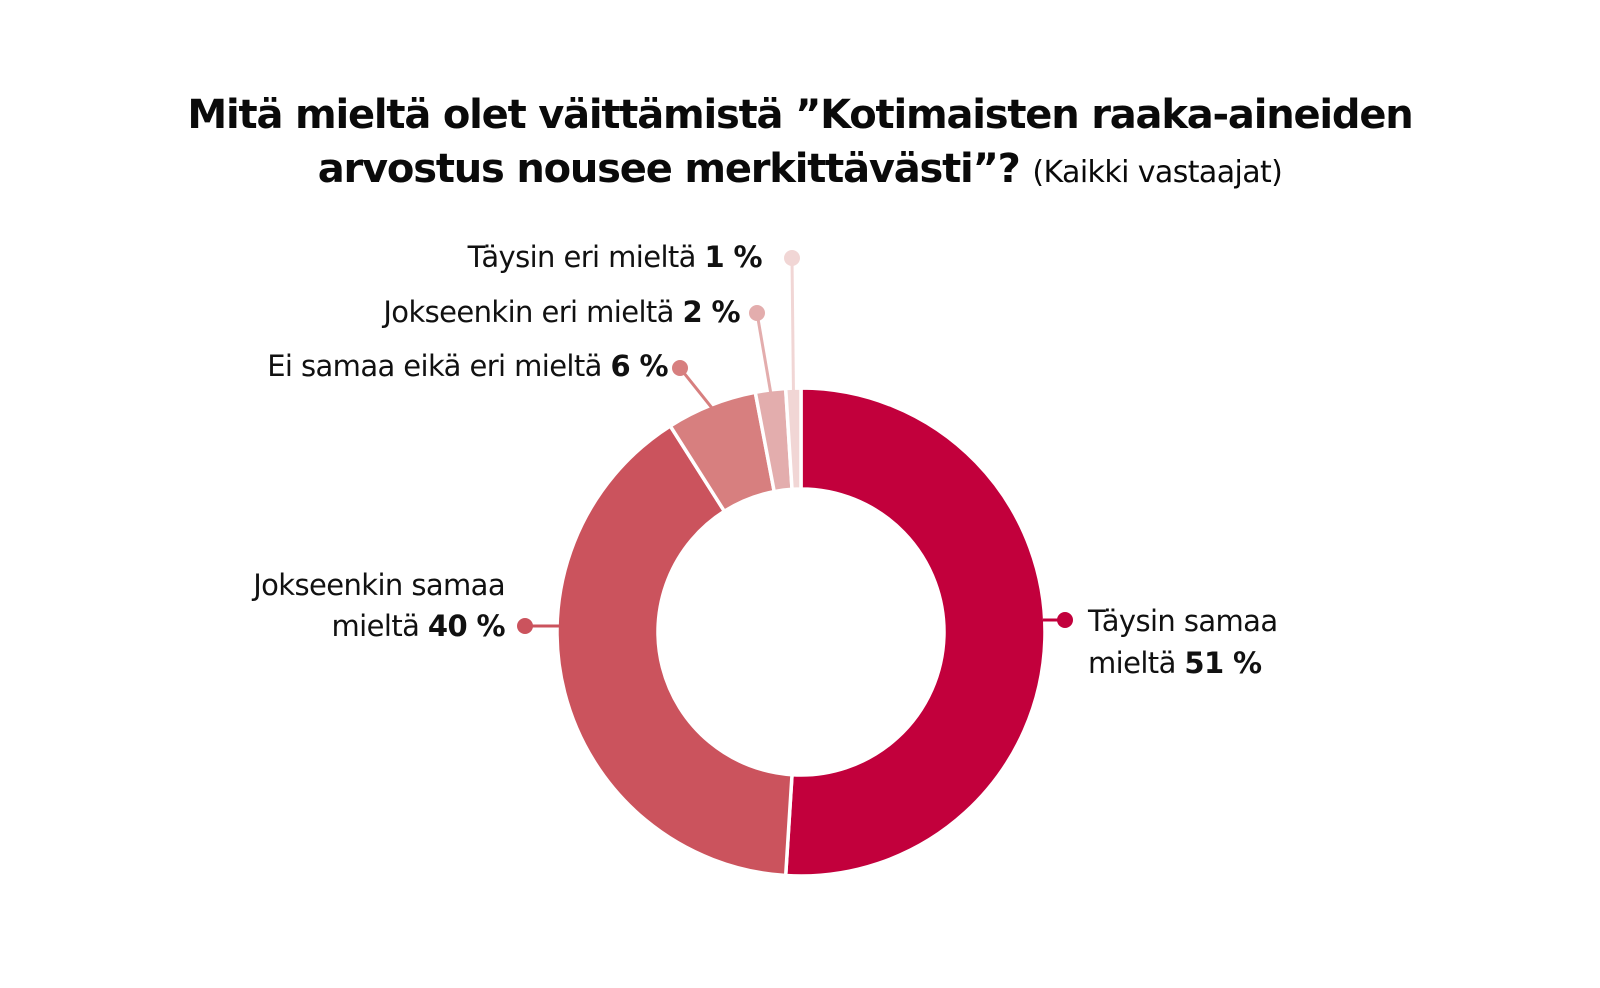 The image size is (1600, 988). I want to click on value-slice-2: 6 %, so click(639, 366).